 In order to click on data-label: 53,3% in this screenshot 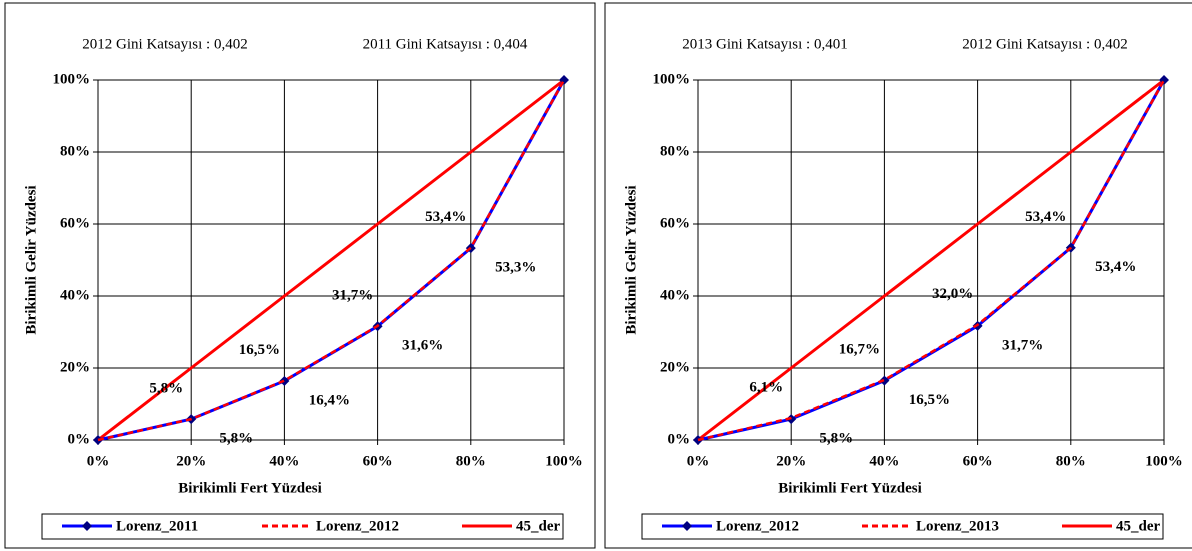, I will do `click(515, 268)`.